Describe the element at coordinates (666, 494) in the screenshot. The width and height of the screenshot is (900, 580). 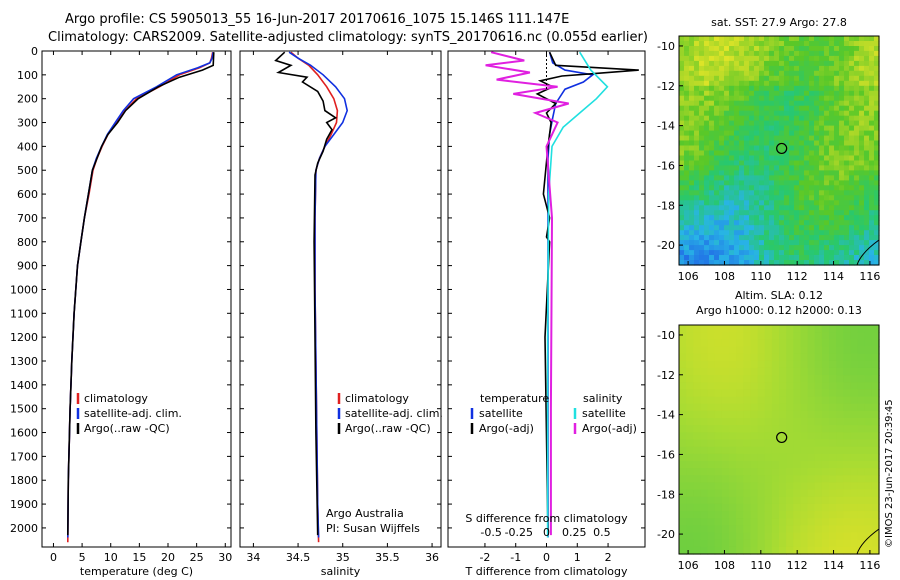
I see `y-tick-label: -18` at that location.